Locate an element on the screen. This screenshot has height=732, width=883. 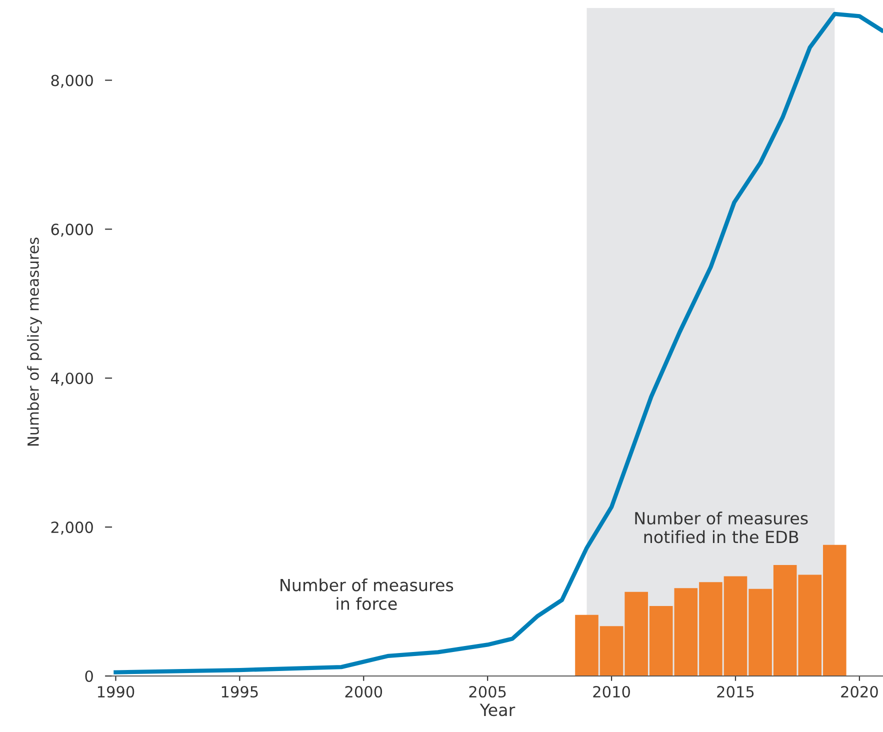
y-tick-label: 0 is located at coordinates (89, 676).